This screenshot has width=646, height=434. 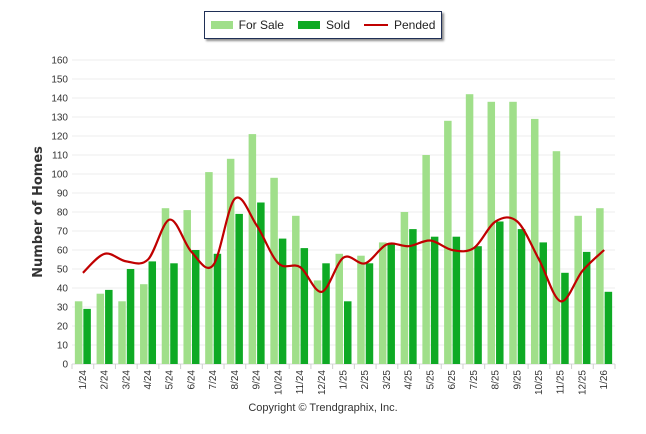 I want to click on x-tick-label: 1/26, so click(x=604, y=380).